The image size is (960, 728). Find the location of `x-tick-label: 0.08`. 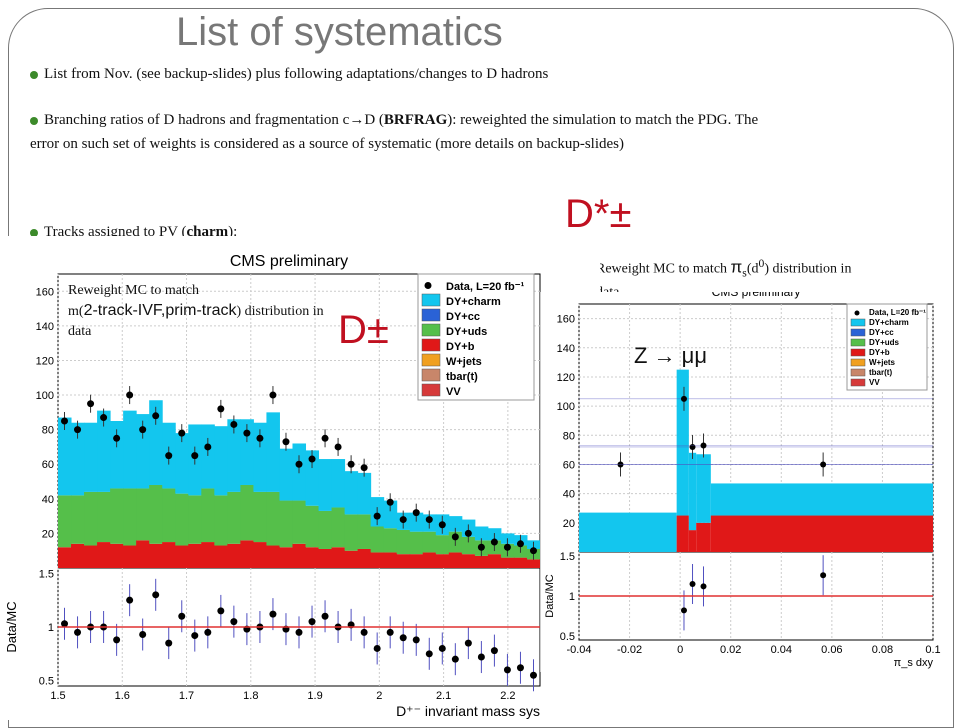

x-tick-label: 0.08 is located at coordinates (882, 650).